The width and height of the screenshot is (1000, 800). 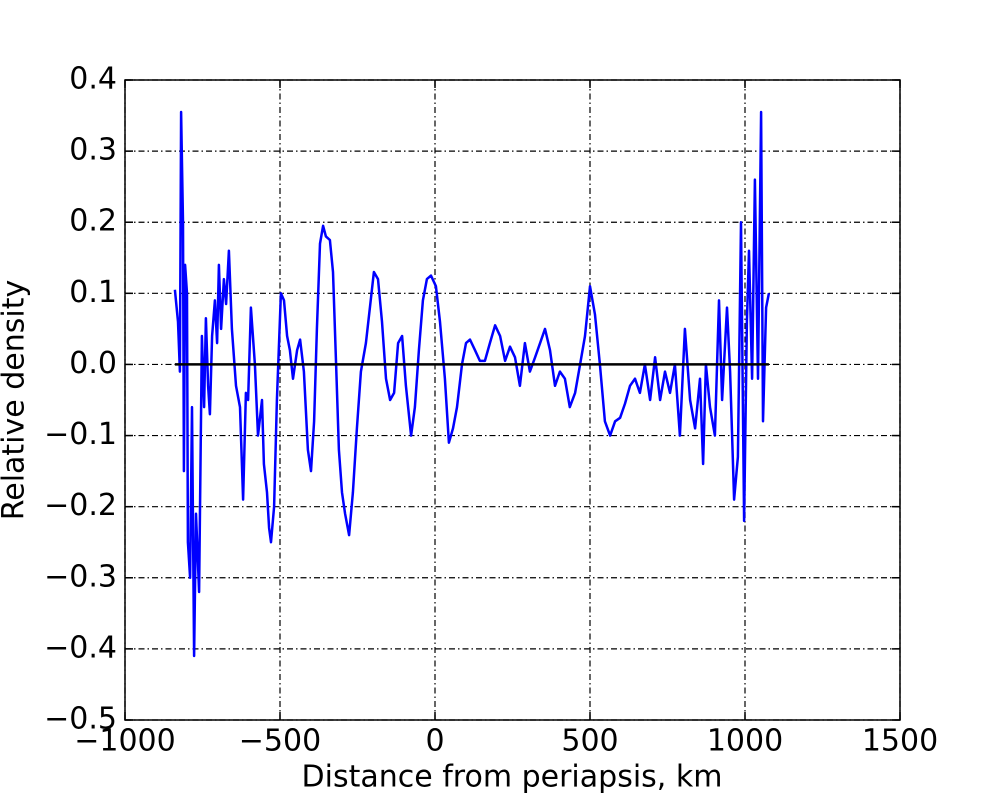 I want to click on y-tick-label: −0.3, so click(x=80, y=576).